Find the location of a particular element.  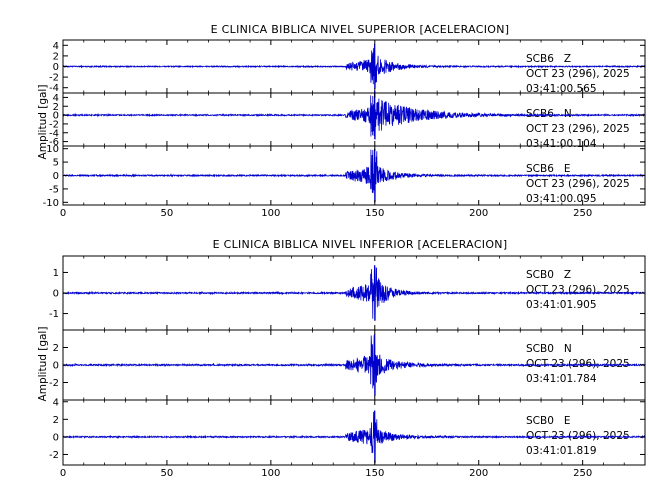

lower-e-station: SCB0 E is located at coordinates (548, 421).